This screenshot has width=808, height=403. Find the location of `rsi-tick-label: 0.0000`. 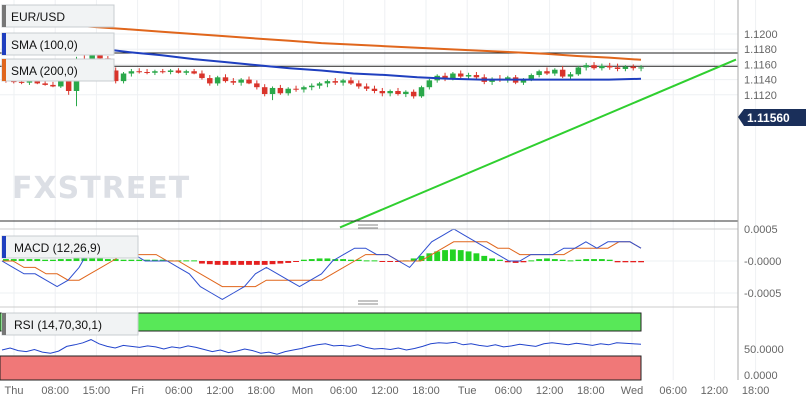

rsi-tick-label: 0.0000 is located at coordinates (761, 376).